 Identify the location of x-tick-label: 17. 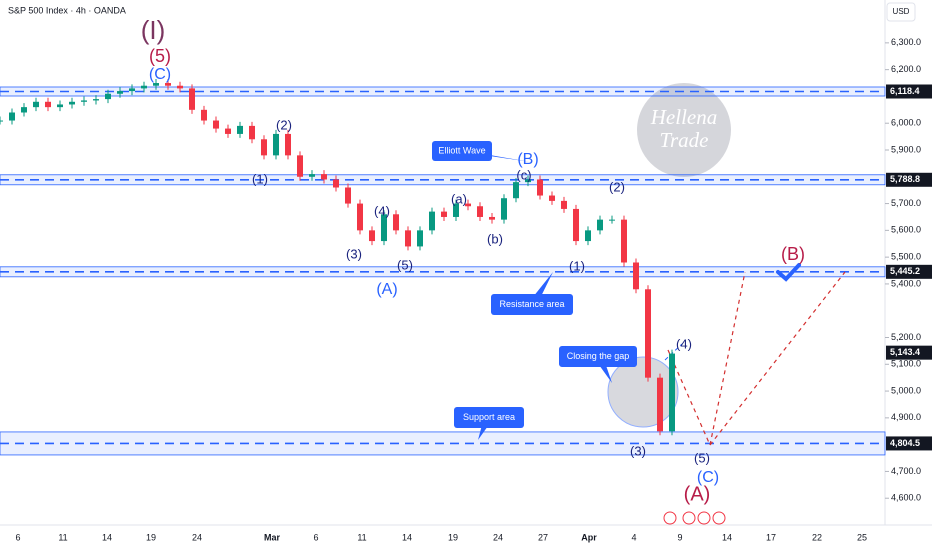
(771, 537).